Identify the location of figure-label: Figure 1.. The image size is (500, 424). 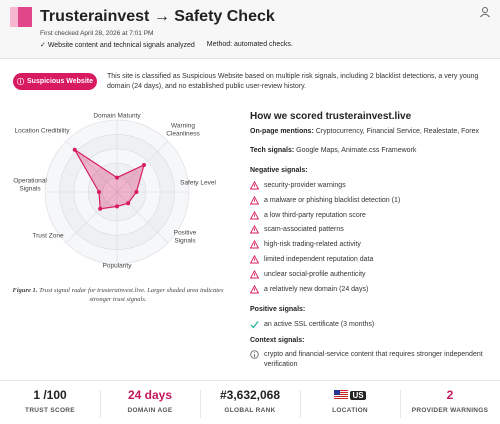
(25, 290).